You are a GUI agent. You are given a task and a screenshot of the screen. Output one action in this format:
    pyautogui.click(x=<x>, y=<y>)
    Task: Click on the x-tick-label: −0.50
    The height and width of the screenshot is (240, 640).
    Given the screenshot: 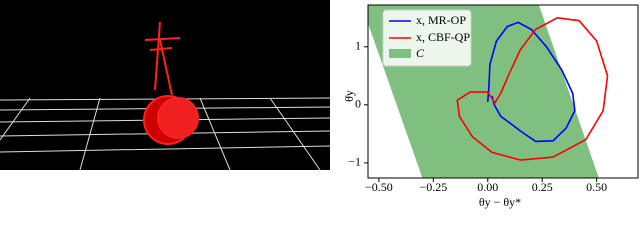 What is the action you would take?
    pyautogui.click(x=379, y=187)
    